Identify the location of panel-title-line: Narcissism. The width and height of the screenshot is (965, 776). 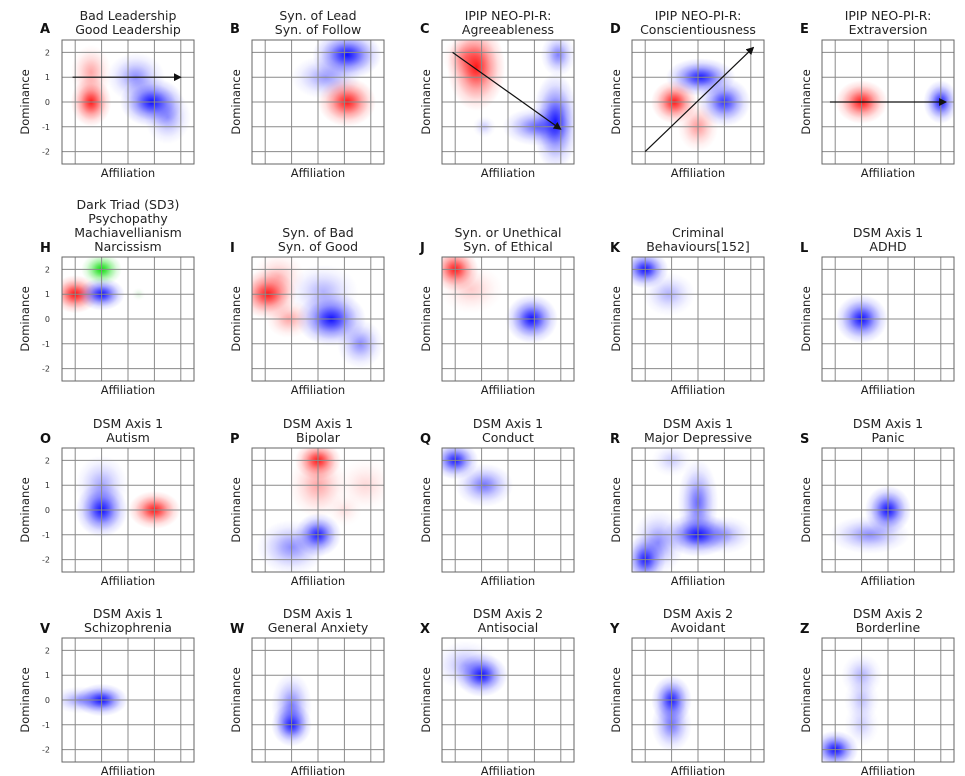
(127, 246).